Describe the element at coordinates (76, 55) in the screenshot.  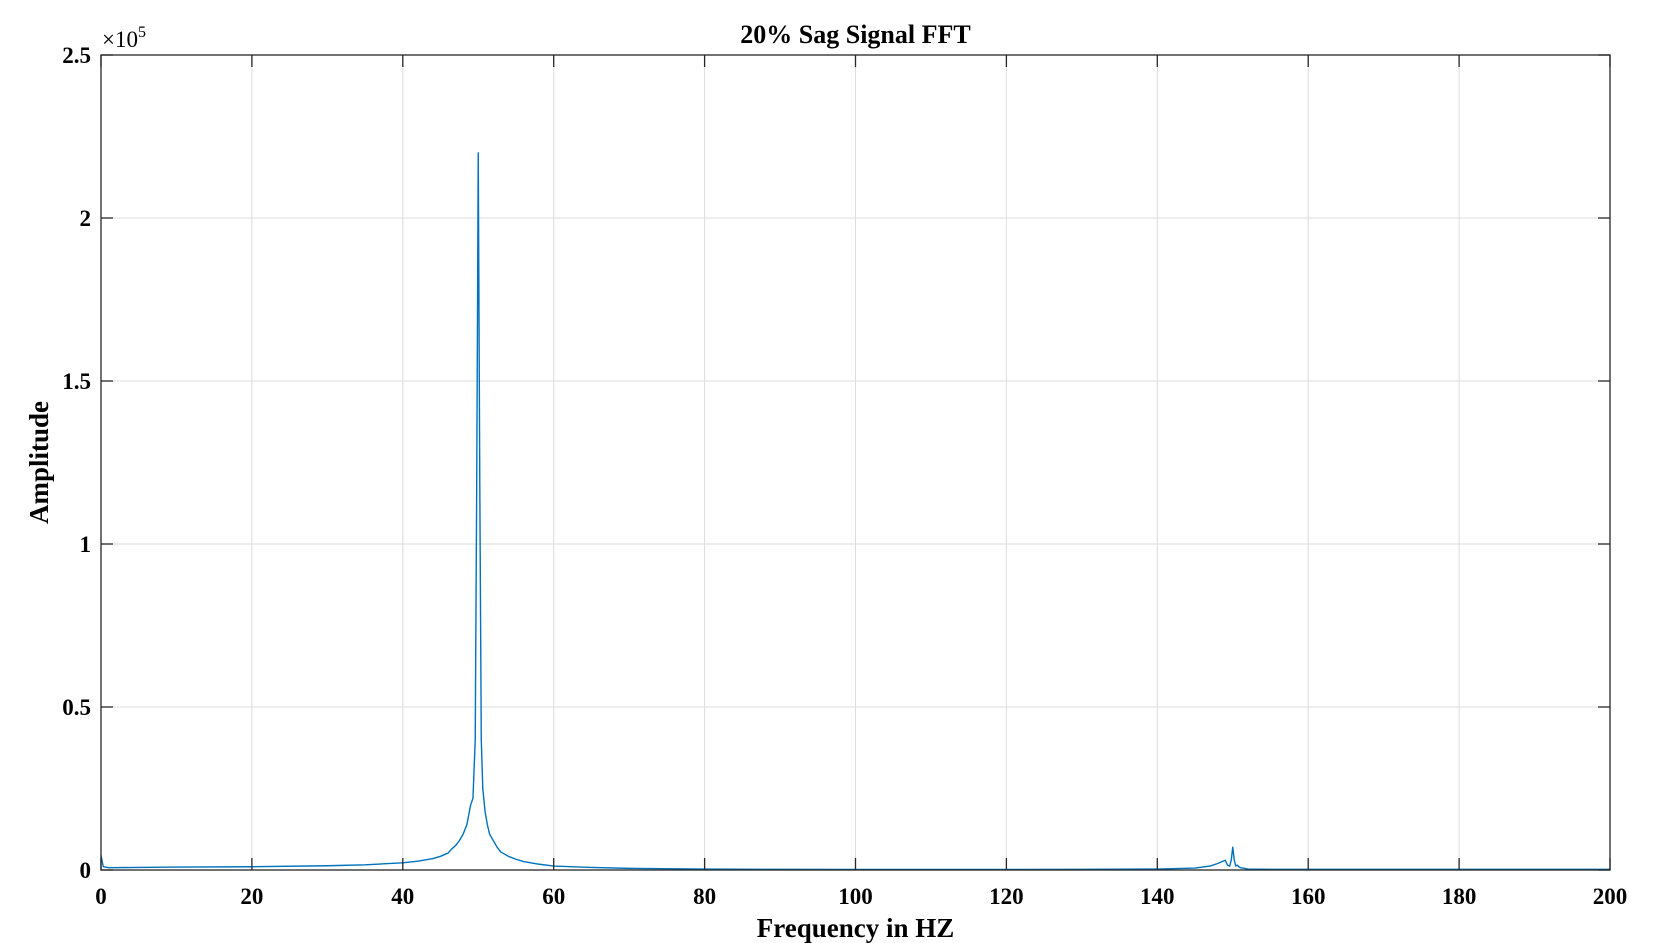
I see `y-tick-label: 2.5` at that location.